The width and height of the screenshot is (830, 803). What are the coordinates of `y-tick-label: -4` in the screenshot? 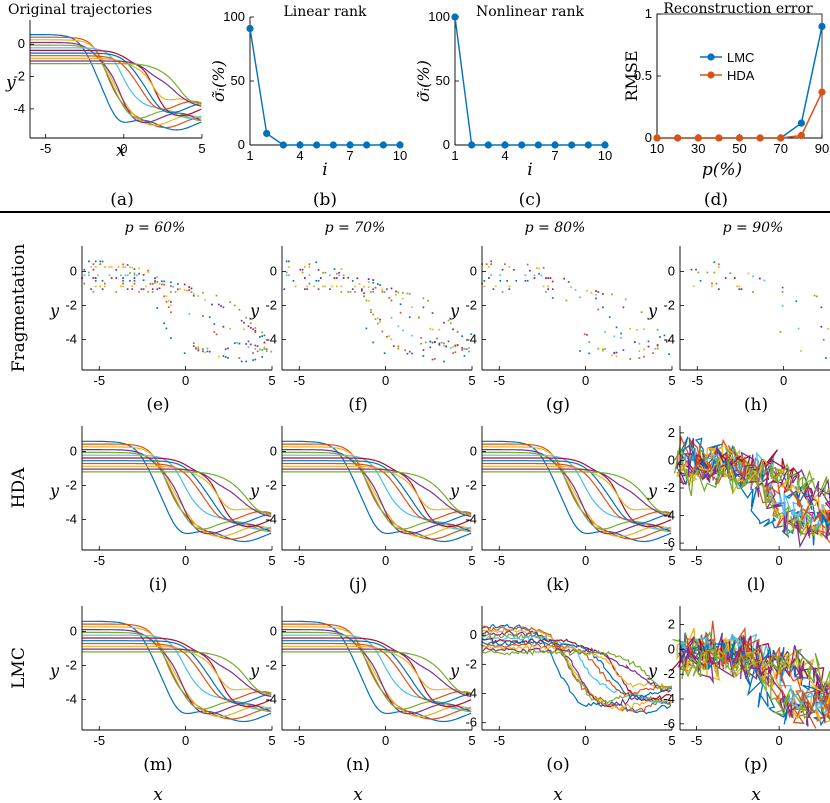 It's located at (471, 338).